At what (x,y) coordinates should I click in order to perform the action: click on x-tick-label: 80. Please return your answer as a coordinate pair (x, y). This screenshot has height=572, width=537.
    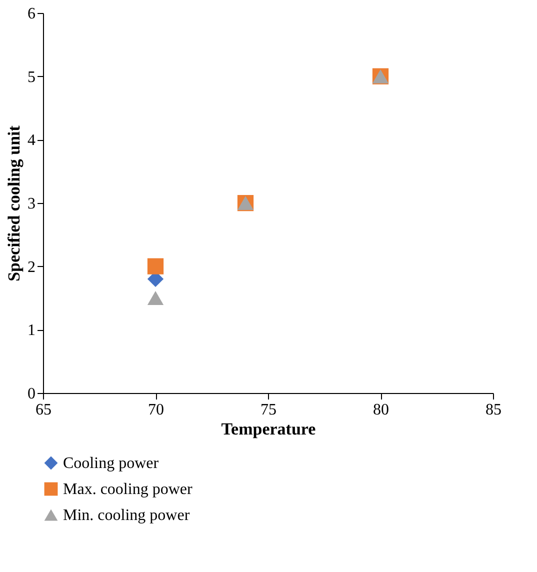
    Looking at the image, I should click on (381, 410).